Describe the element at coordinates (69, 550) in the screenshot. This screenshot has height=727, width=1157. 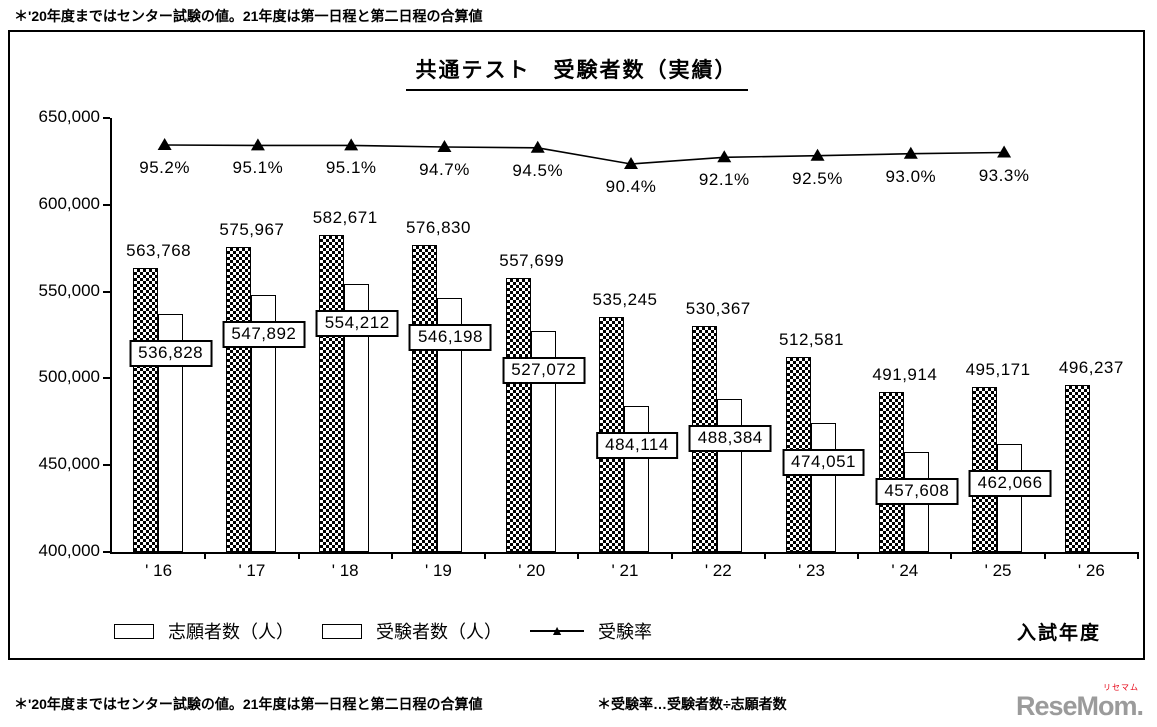
I see `y-axis-tick-label: 400,000` at that location.